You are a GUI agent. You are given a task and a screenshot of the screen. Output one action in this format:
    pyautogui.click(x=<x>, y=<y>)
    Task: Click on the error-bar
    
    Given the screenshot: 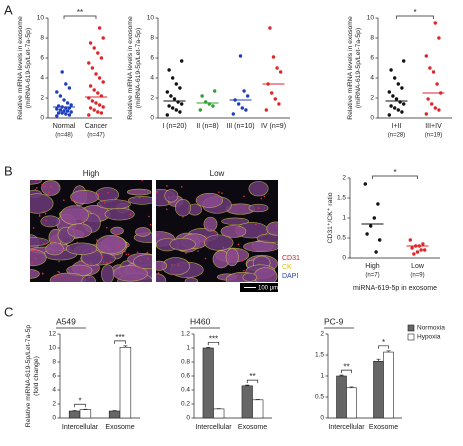 What is the action you would take?
    pyautogui.click(x=388, y=351)
    